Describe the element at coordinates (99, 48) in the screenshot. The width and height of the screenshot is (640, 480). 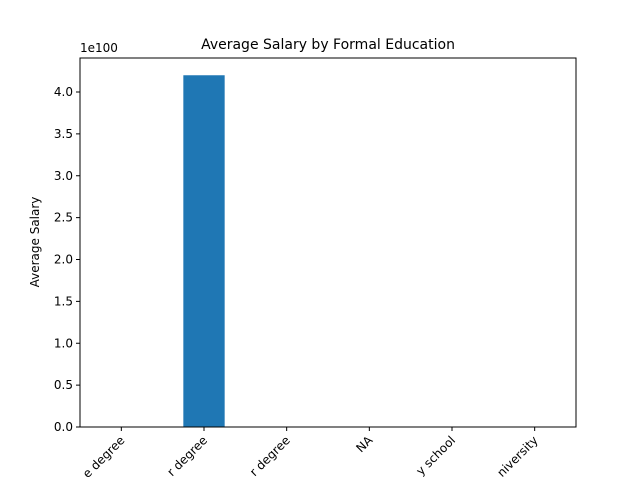
I see `y-offset-label: 1e100` at that location.